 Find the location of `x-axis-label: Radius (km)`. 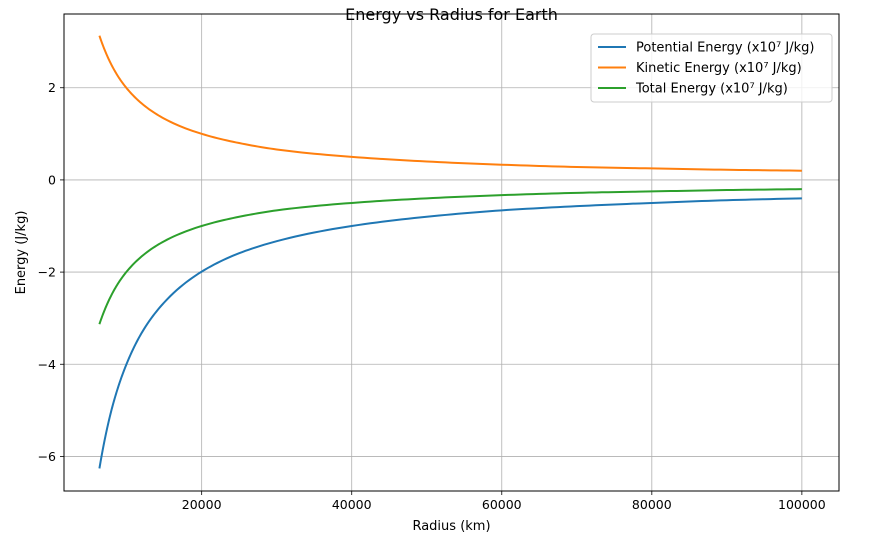

x-axis-label: Radius (km) is located at coordinates (451, 526).